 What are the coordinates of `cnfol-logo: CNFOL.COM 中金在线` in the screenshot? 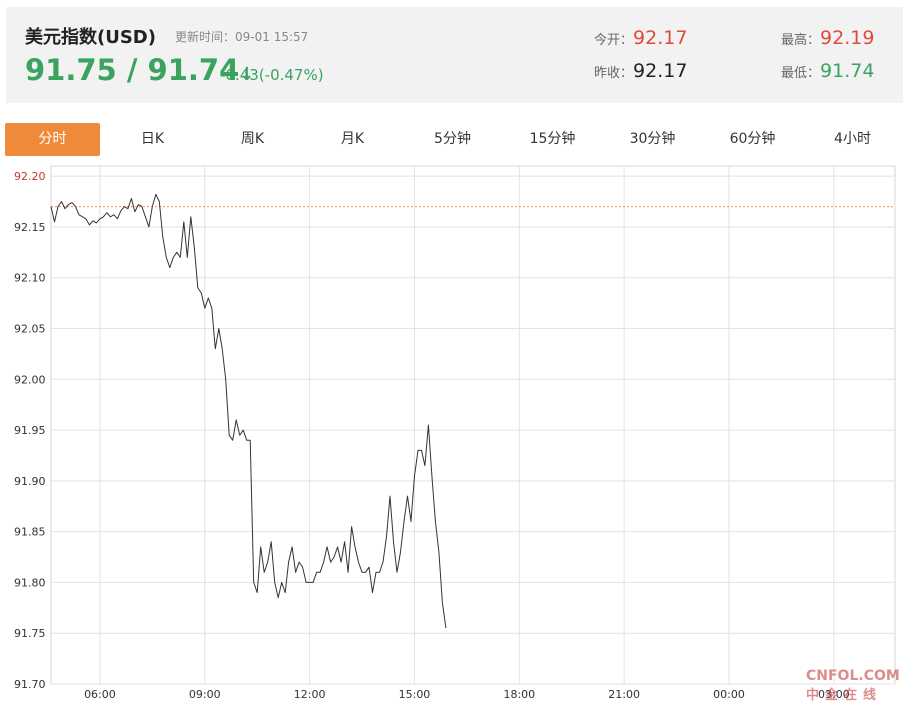 It's located at (853, 685).